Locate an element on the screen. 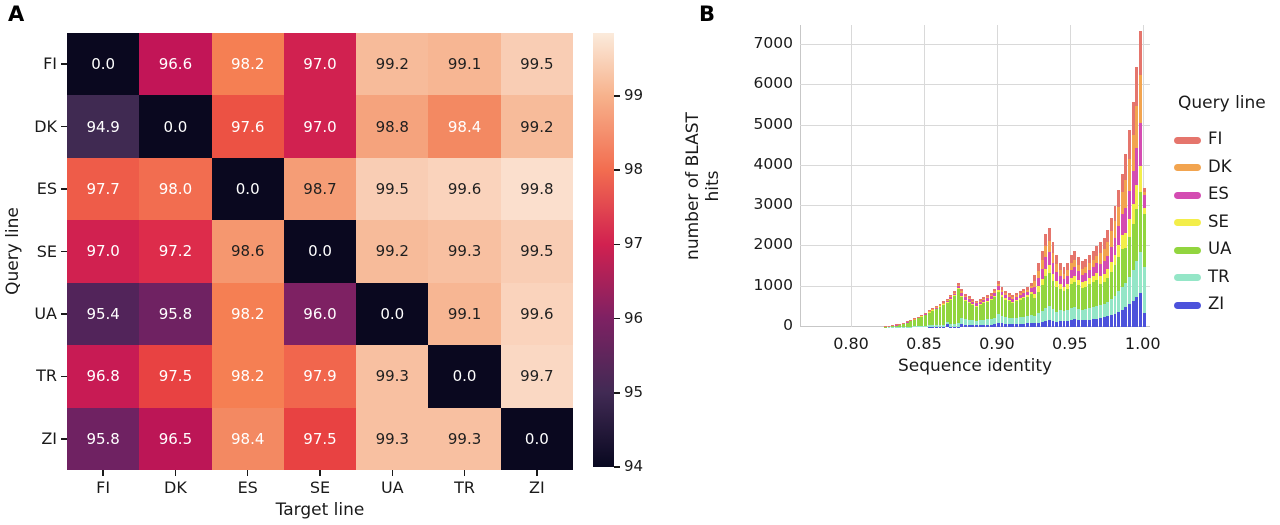 The width and height of the screenshot is (1280, 525). heatmap-cell: 98.7 is located at coordinates (320, 189).